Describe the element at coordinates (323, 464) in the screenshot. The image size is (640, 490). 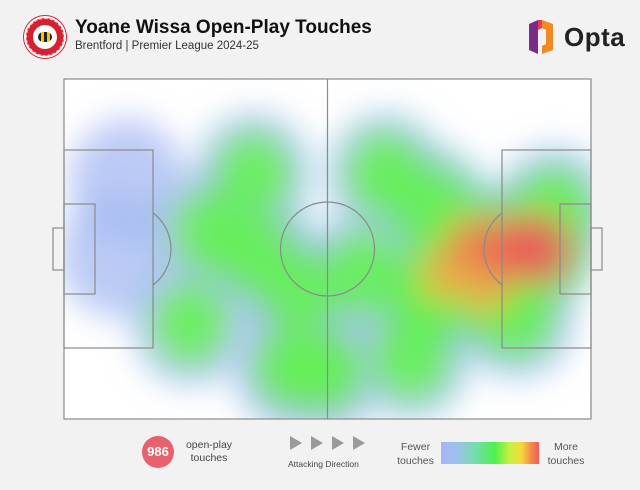
I see `attacking-direction-label: Attacking Direction` at that location.